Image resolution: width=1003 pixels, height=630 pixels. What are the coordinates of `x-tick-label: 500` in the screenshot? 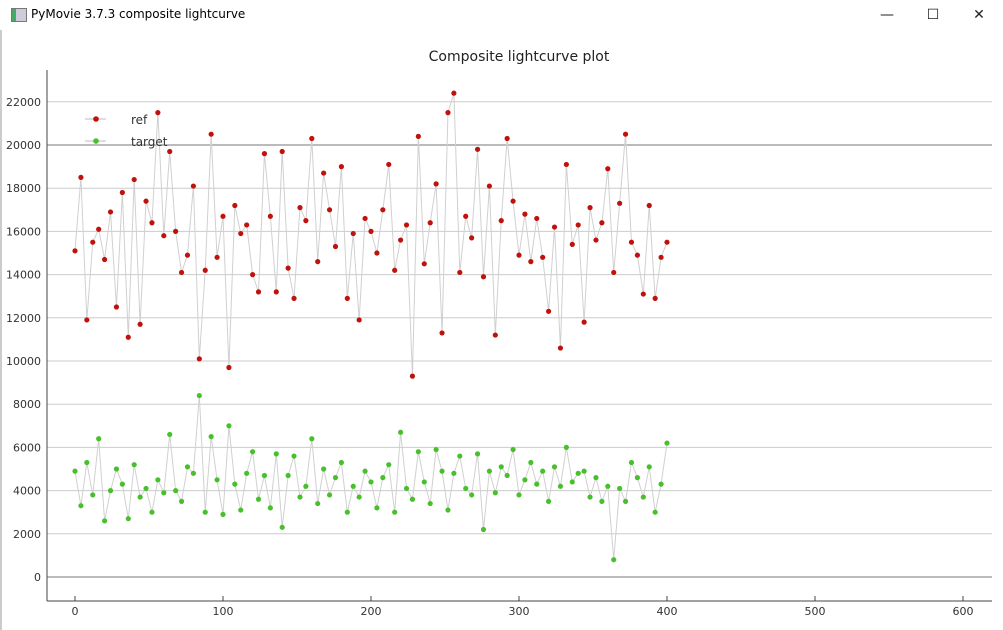 It's located at (815, 611).